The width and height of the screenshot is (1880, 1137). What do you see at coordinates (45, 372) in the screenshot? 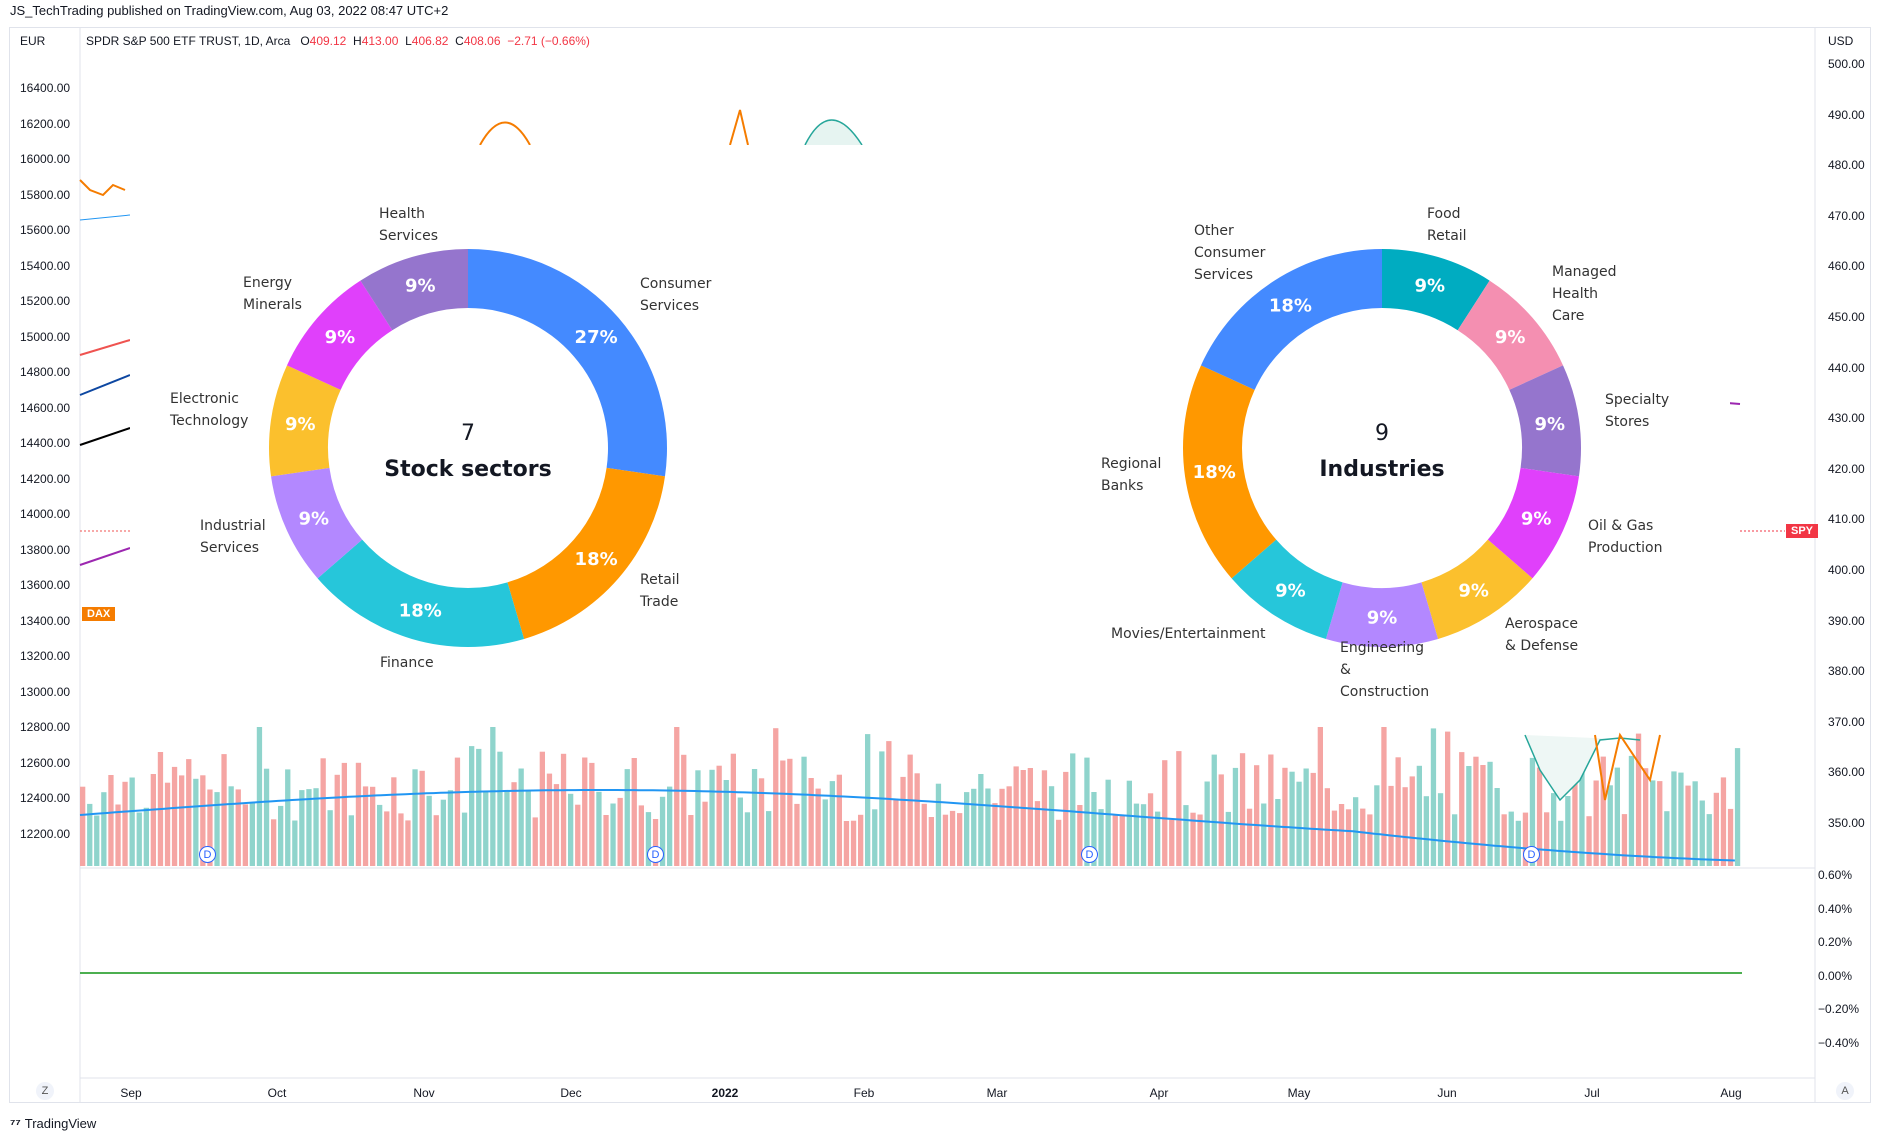
I see `axis-tick-label: 14800.00` at bounding box center [45, 372].